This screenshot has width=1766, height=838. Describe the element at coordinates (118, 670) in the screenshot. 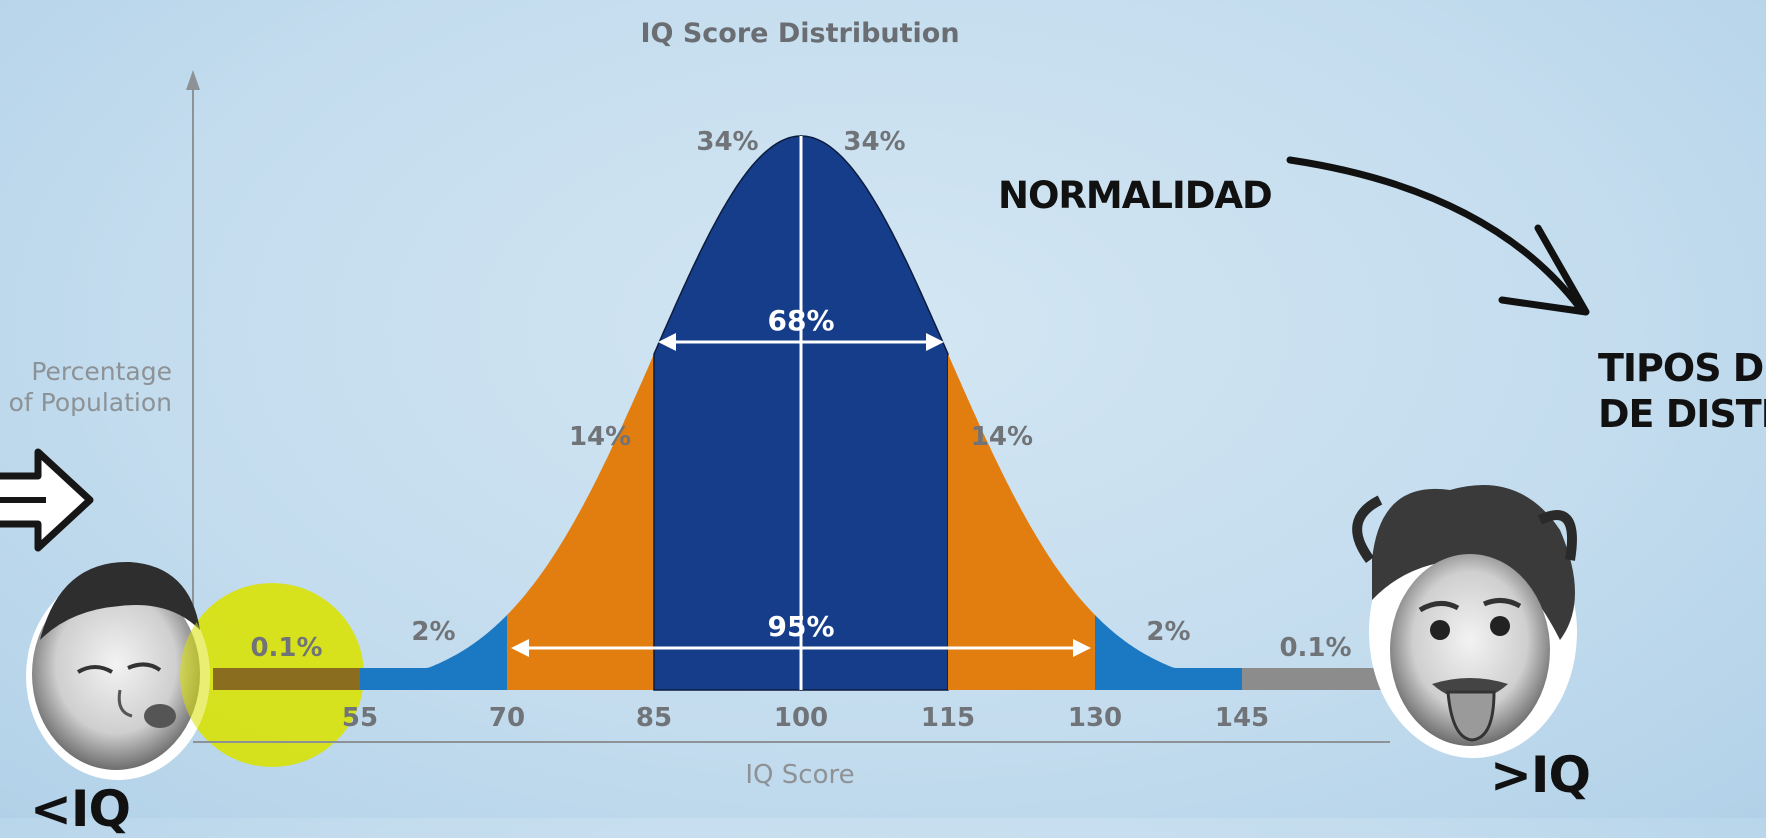

I see `caricature-face-icon` at that location.